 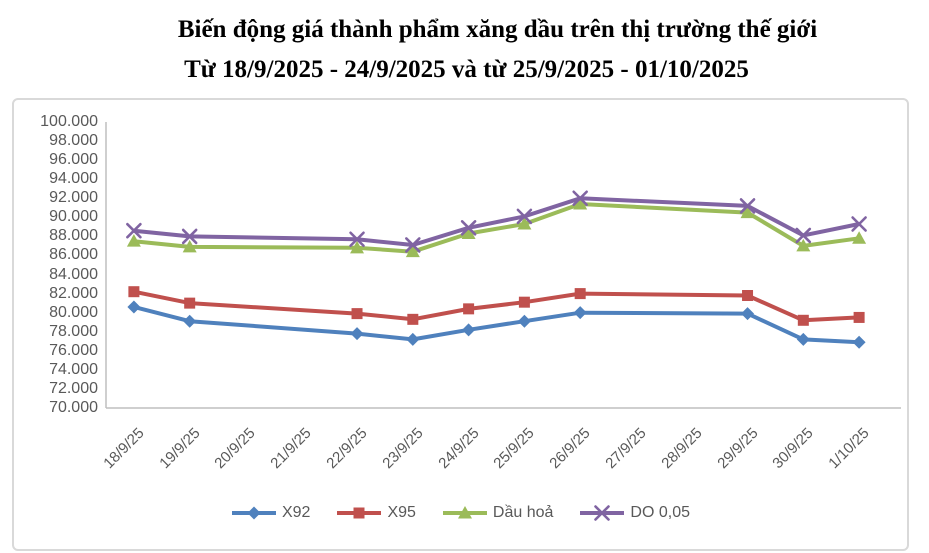 I want to click on legend-marker-square-icon, so click(x=359, y=513).